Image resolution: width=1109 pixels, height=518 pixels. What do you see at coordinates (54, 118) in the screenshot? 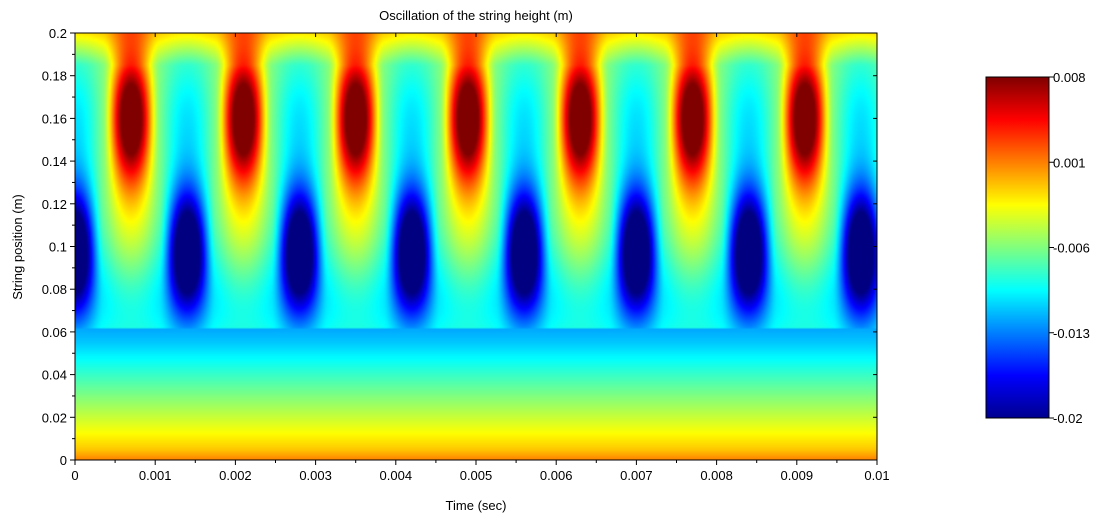
I see `y-tick-label: 0.16` at bounding box center [54, 118].